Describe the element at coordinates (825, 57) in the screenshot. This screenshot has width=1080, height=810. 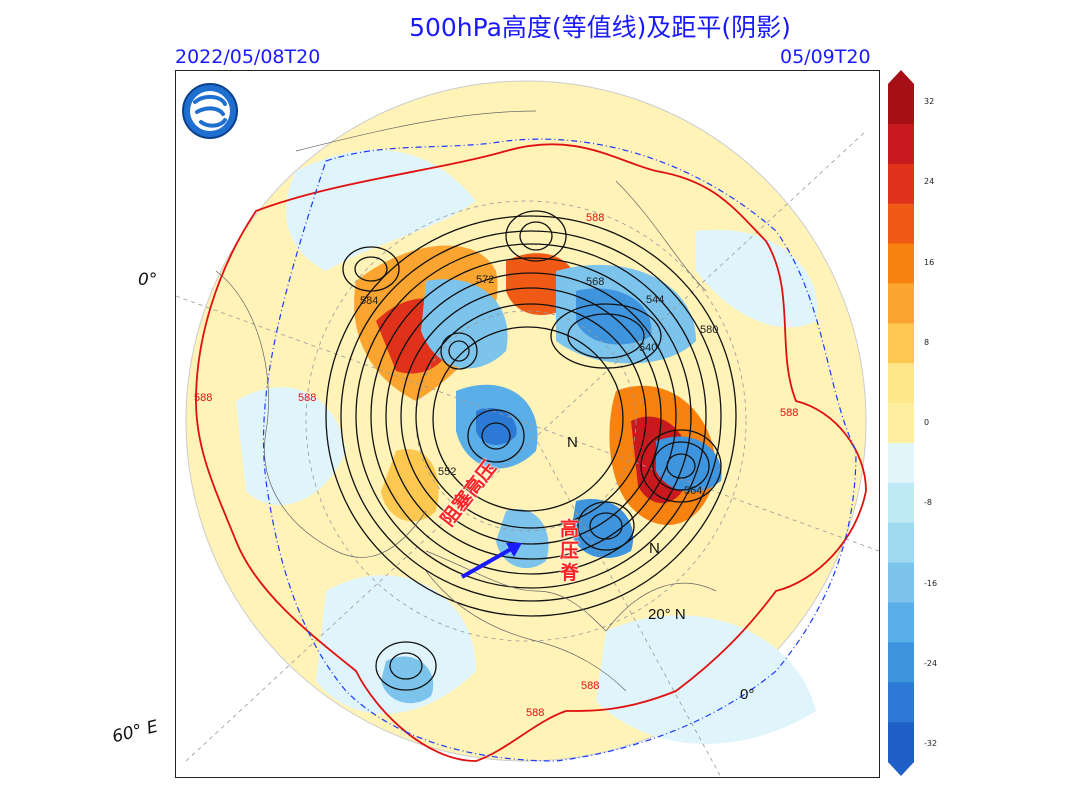
I see `valid-time-label: 05/09T20` at that location.